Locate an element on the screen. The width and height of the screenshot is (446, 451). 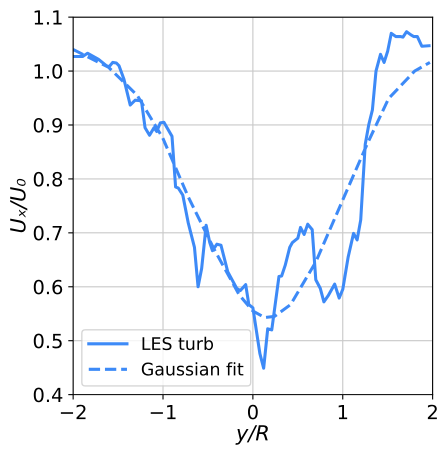
y-tick-label: 1.0 is located at coordinates (48, 71).